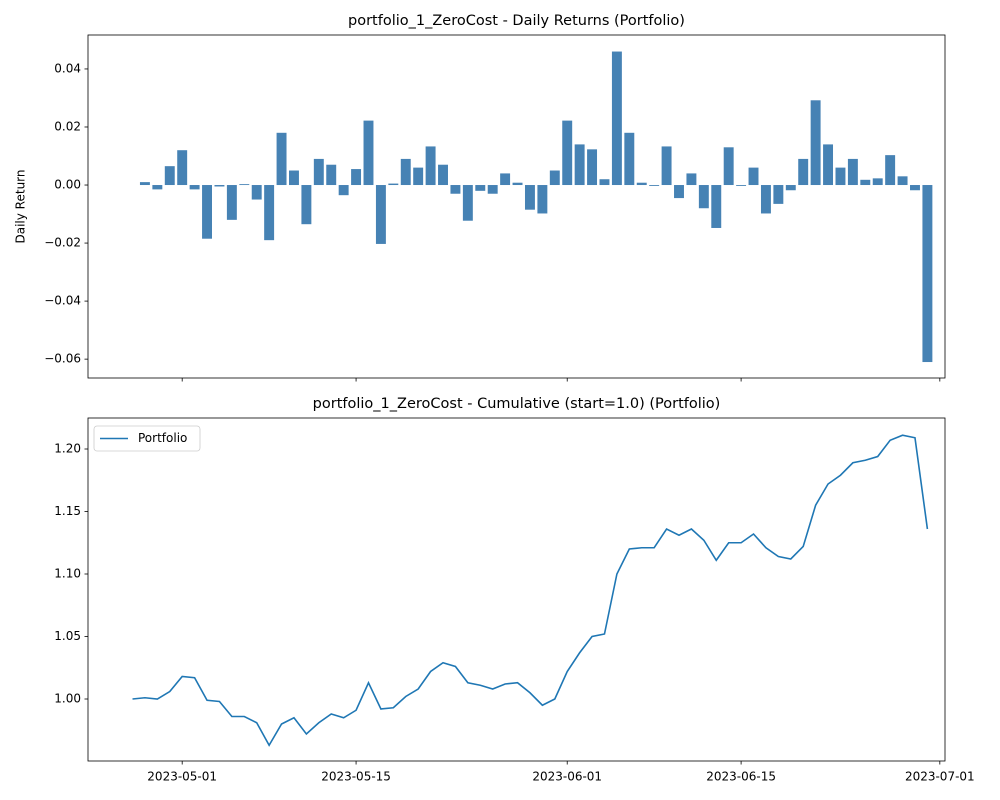  I want to click on y-tick-label: 1.00, so click(67, 699).